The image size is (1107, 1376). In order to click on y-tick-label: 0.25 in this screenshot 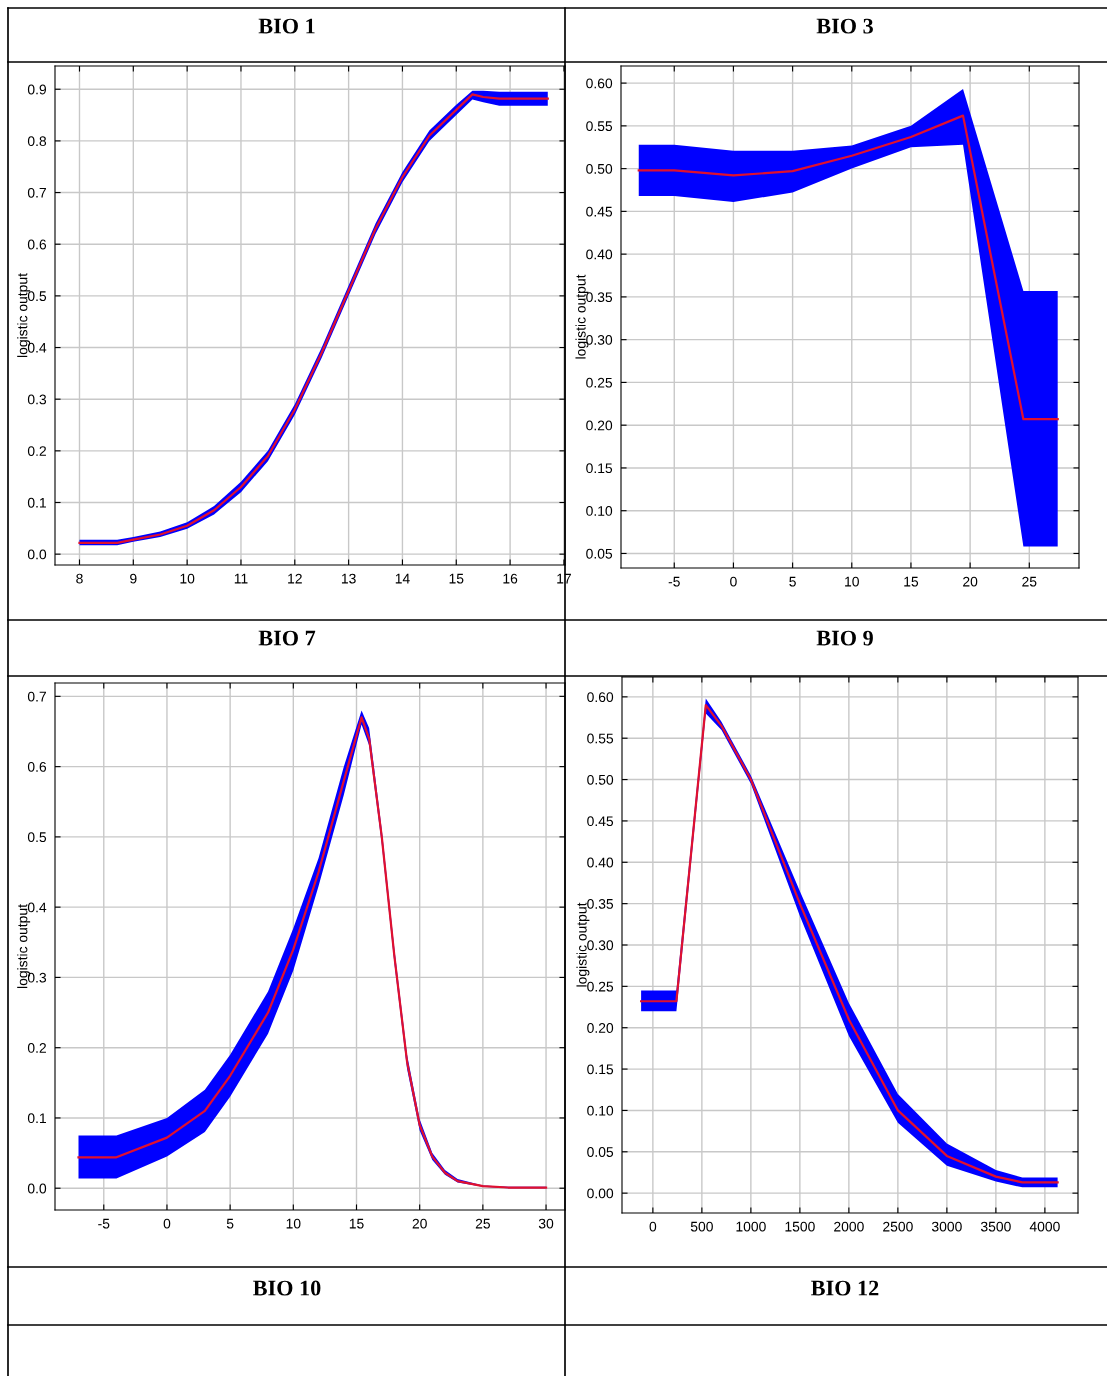, I will do `click(599, 382)`.